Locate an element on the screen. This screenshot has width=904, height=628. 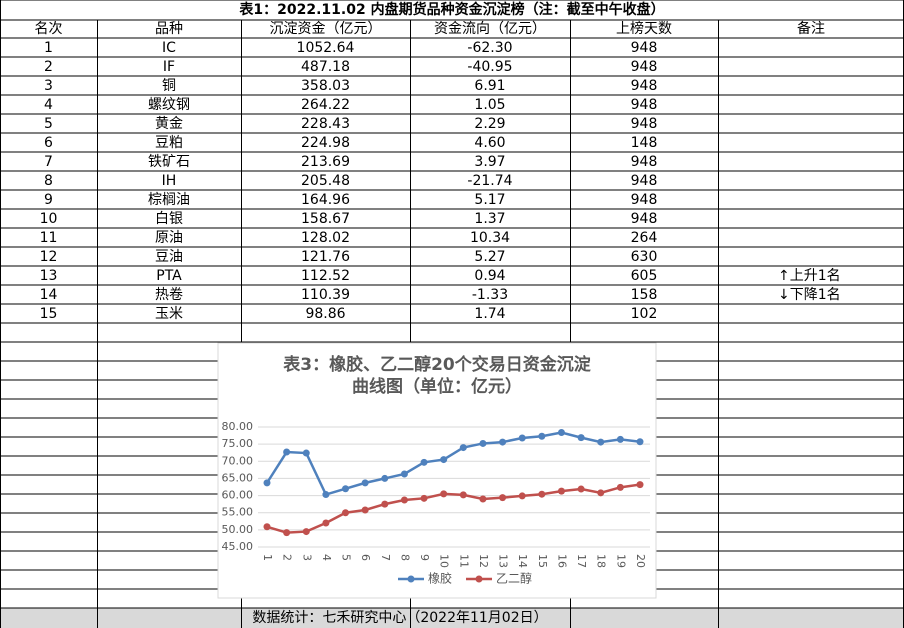
table-cell: 5.17 is located at coordinates (489, 200).